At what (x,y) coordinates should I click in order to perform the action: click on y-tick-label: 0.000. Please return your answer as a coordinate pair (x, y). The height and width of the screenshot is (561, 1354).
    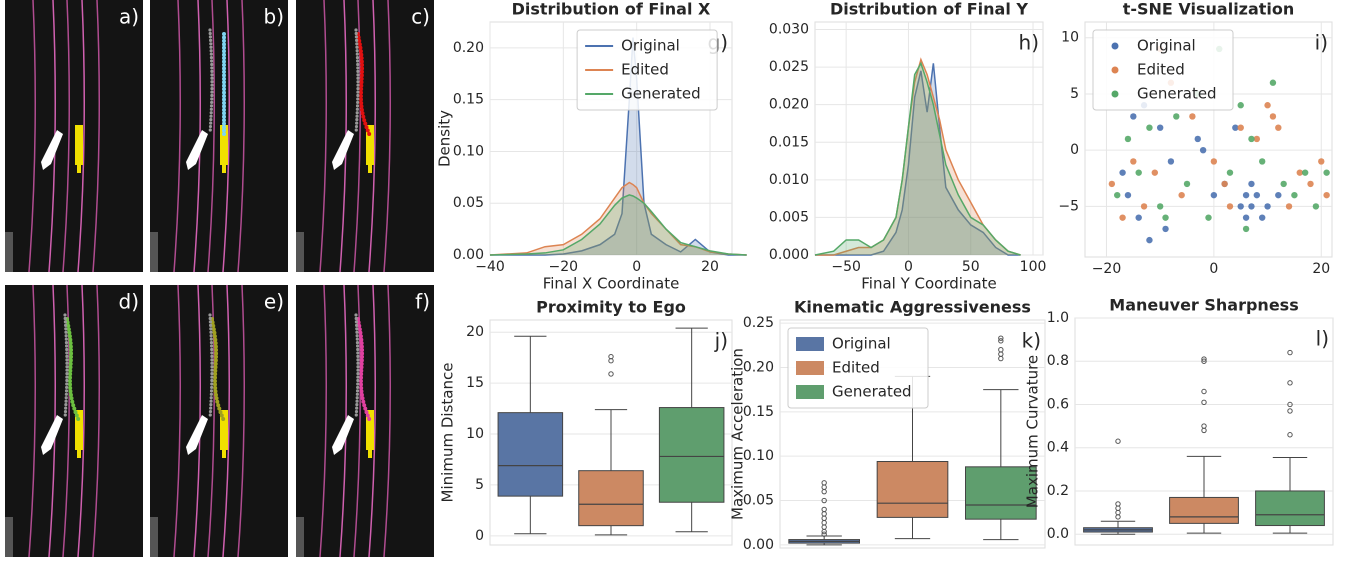
    Looking at the image, I should click on (789, 255).